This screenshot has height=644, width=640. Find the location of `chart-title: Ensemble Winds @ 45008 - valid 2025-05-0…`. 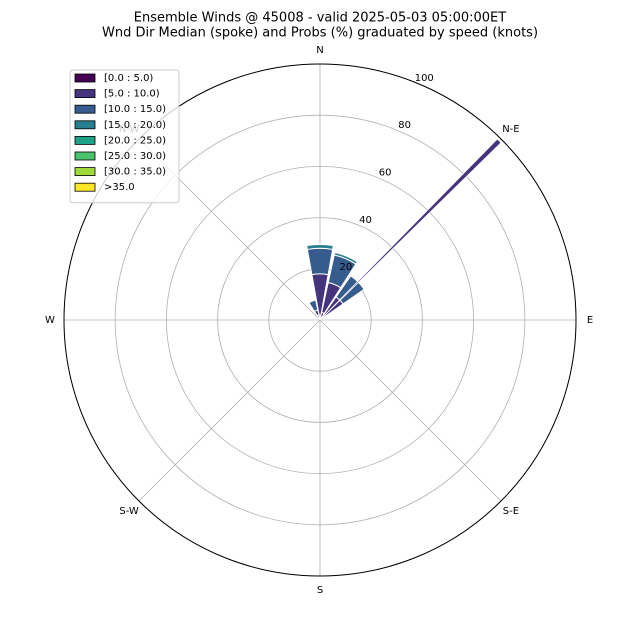

chart-title: Ensemble Winds @ 45008 - valid 2025-05-0… is located at coordinates (320, 18).